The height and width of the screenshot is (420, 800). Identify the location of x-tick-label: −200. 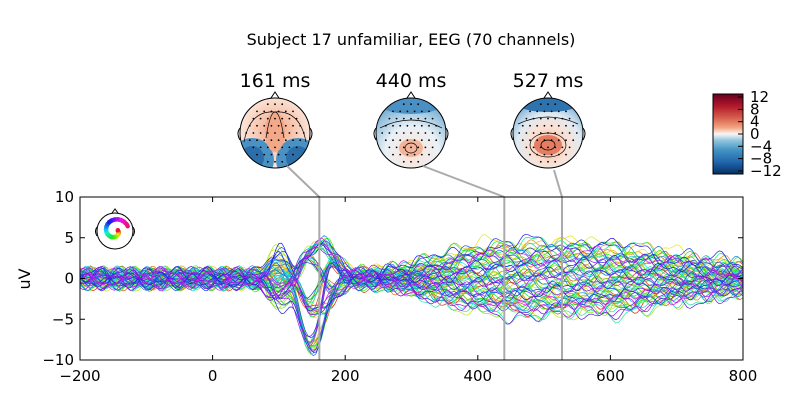
(79, 376).